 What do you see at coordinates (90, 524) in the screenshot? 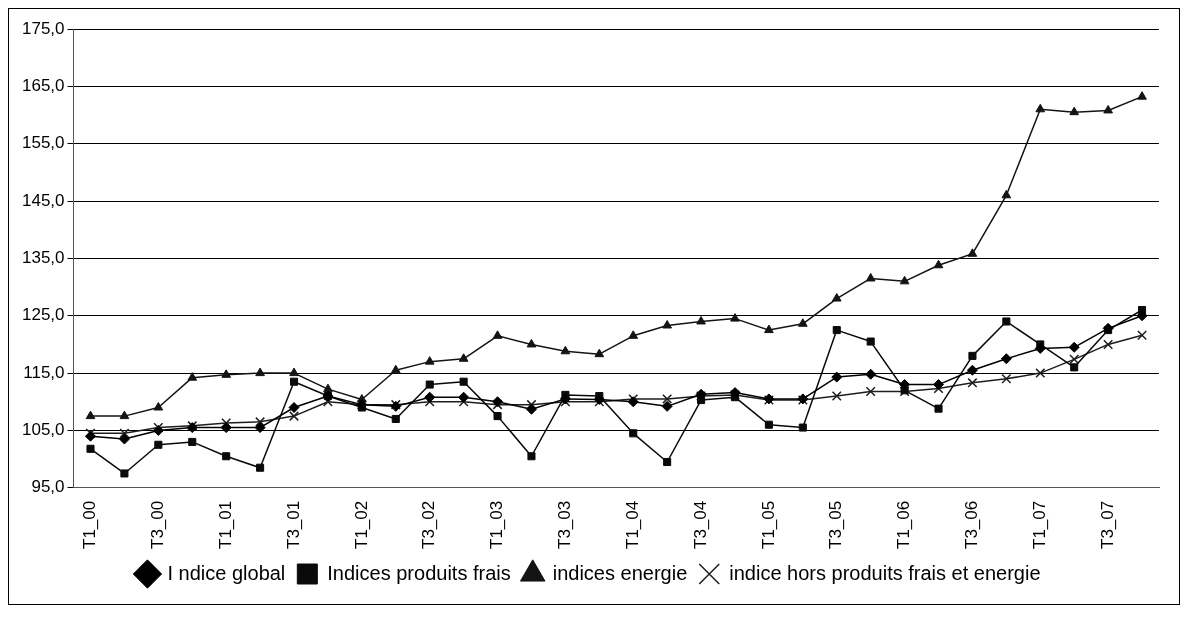
I see `x-tick-label: T1_00` at bounding box center [90, 524].